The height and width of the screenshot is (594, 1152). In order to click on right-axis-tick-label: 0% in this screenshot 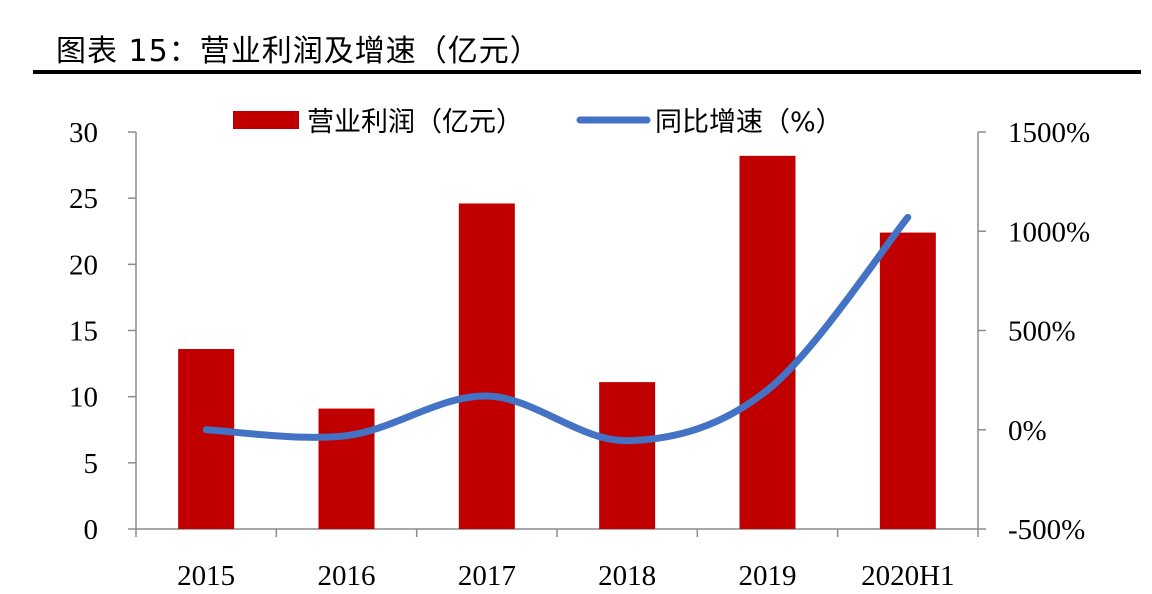, I will do `click(1027, 431)`.